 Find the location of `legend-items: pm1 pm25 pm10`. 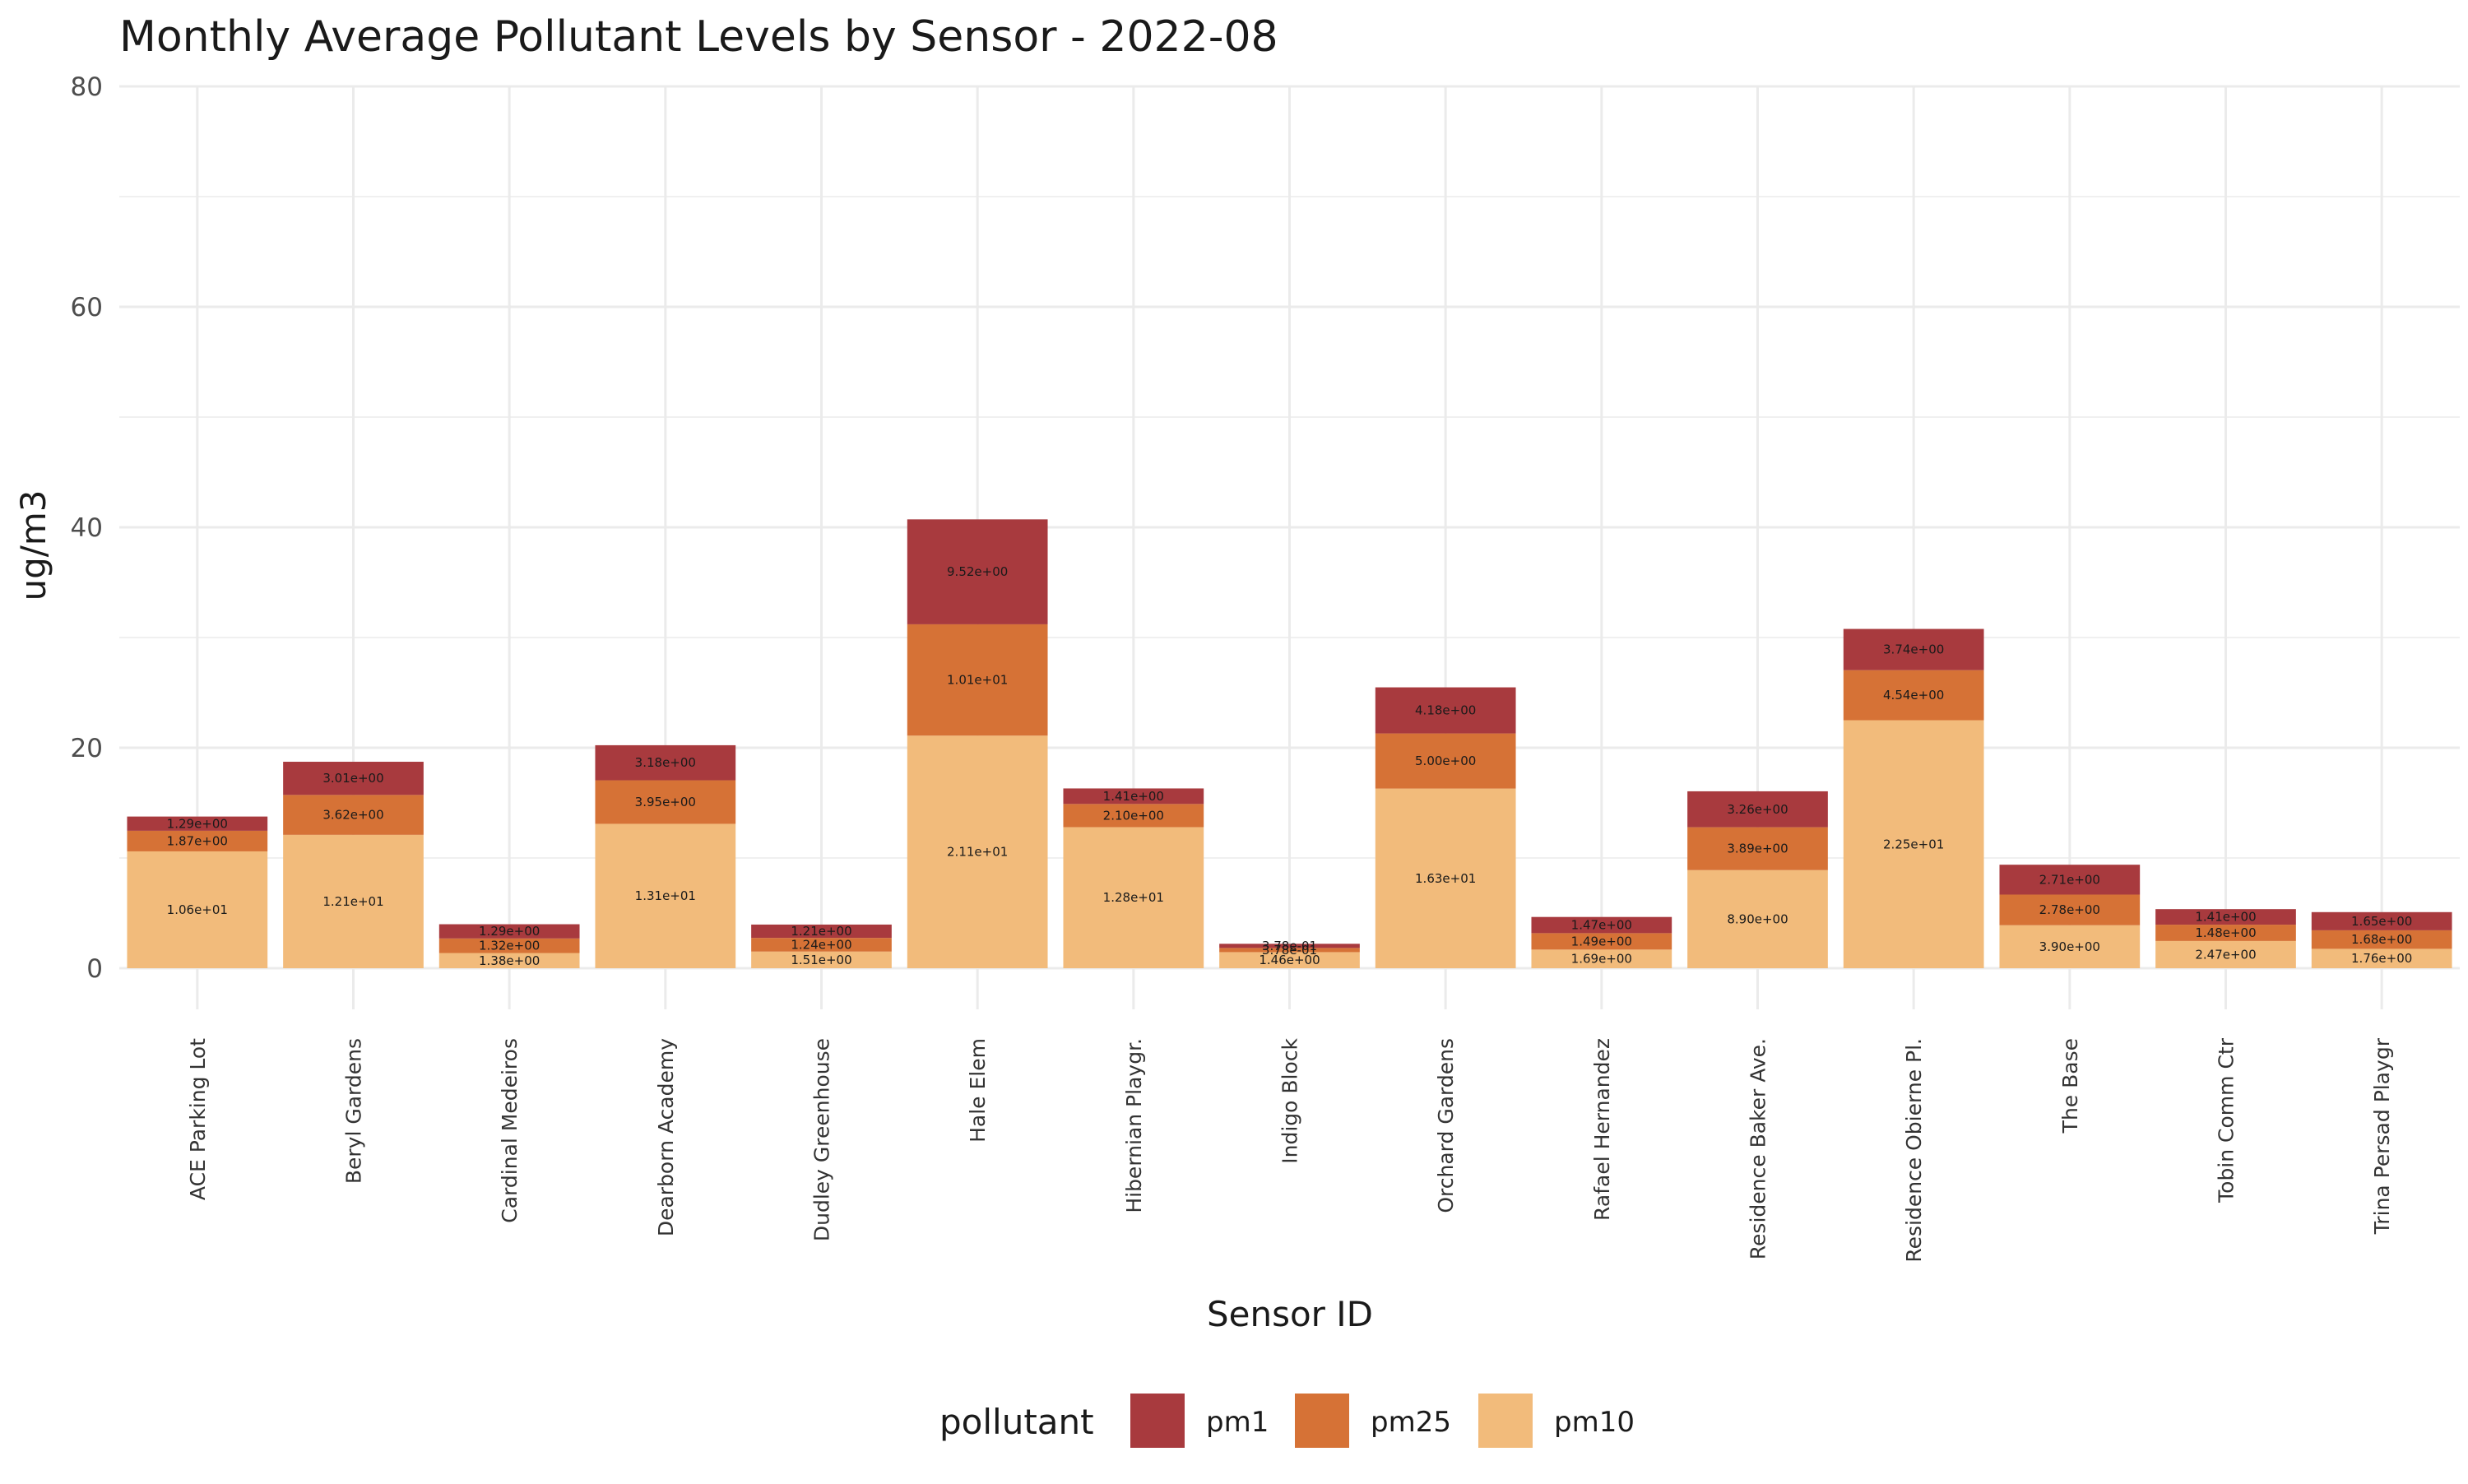

legend-items: pm1 pm25 pm10 is located at coordinates (1382, 1421).